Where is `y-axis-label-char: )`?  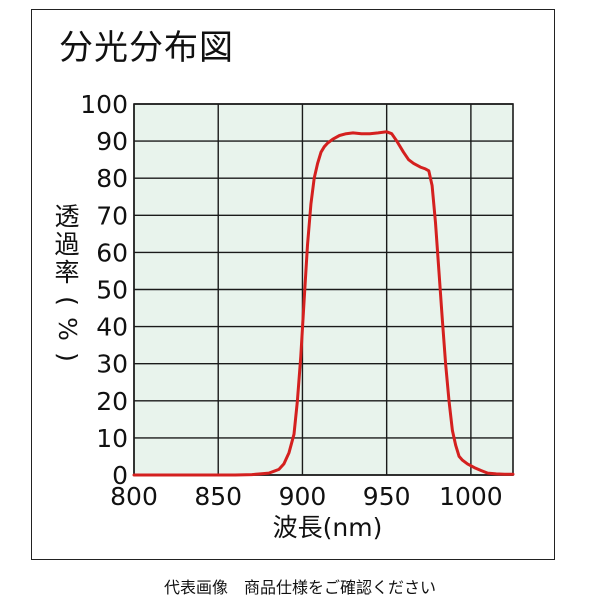 y-axis-label-char: ) is located at coordinates (67, 357).